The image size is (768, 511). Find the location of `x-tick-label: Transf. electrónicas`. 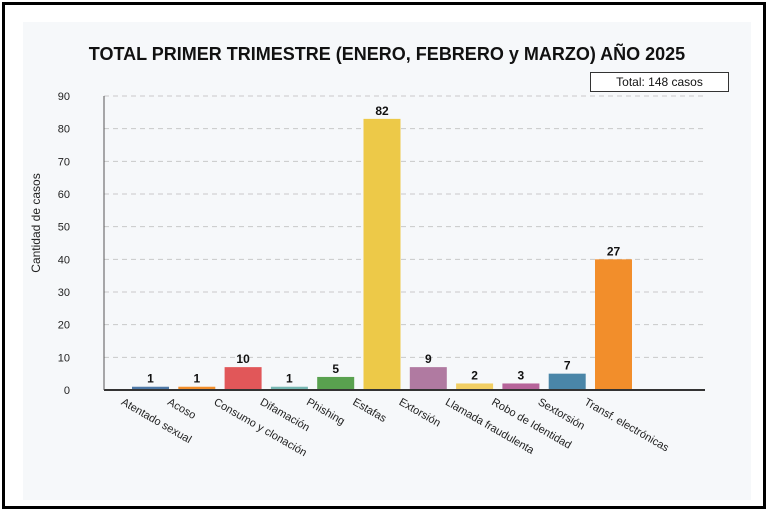

x-tick-label: Transf. electrónicas is located at coordinates (626, 425).